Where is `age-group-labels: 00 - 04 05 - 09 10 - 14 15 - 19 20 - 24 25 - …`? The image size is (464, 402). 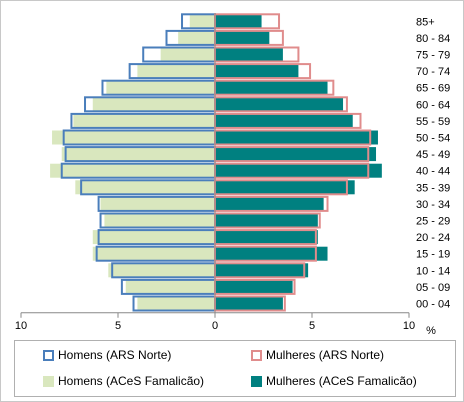
age-group-labels: 00 - 04 05 - 09 10 - 14 15 - 19 20 - 24 25 - … is located at coordinates (433, 163).